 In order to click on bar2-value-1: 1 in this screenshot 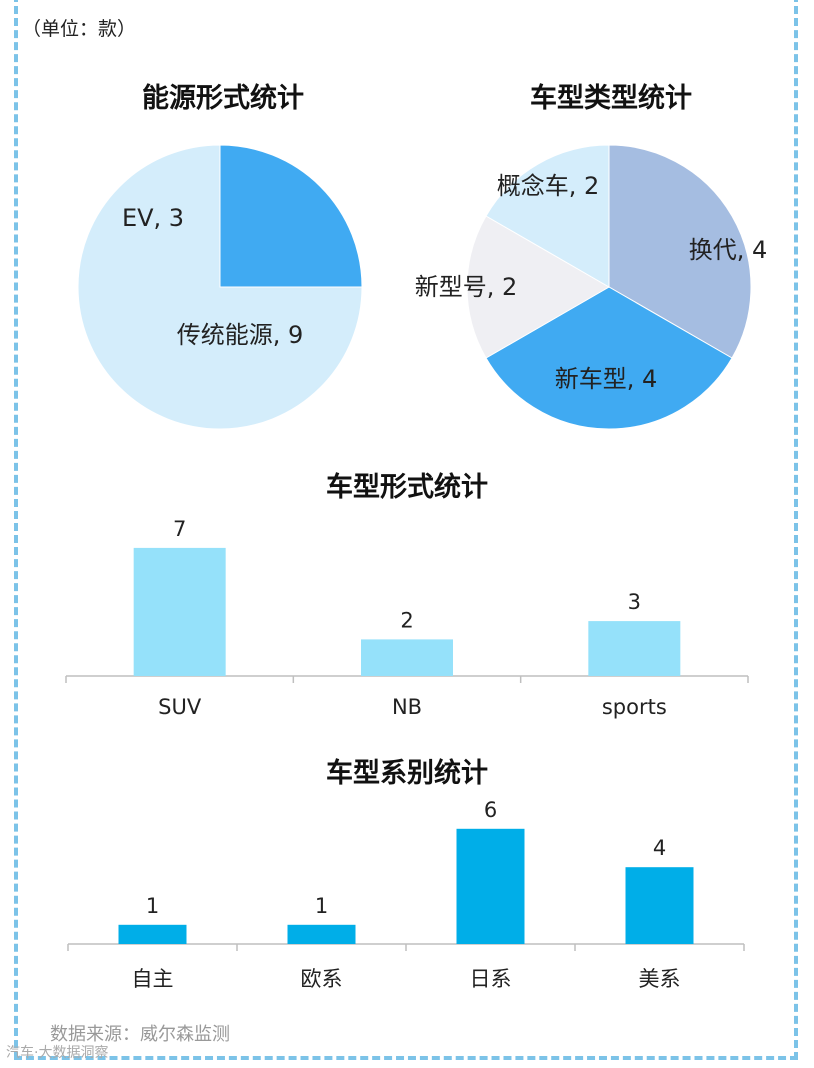, I will do `click(321, 906)`.